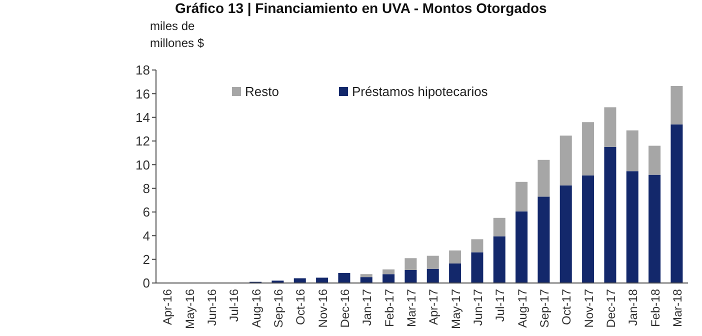  Describe the element at coordinates (361, 8) in the screenshot. I see `chart-title: Gráfico 13 | Financiamiento en UVA - Montos Otorgados` at that location.